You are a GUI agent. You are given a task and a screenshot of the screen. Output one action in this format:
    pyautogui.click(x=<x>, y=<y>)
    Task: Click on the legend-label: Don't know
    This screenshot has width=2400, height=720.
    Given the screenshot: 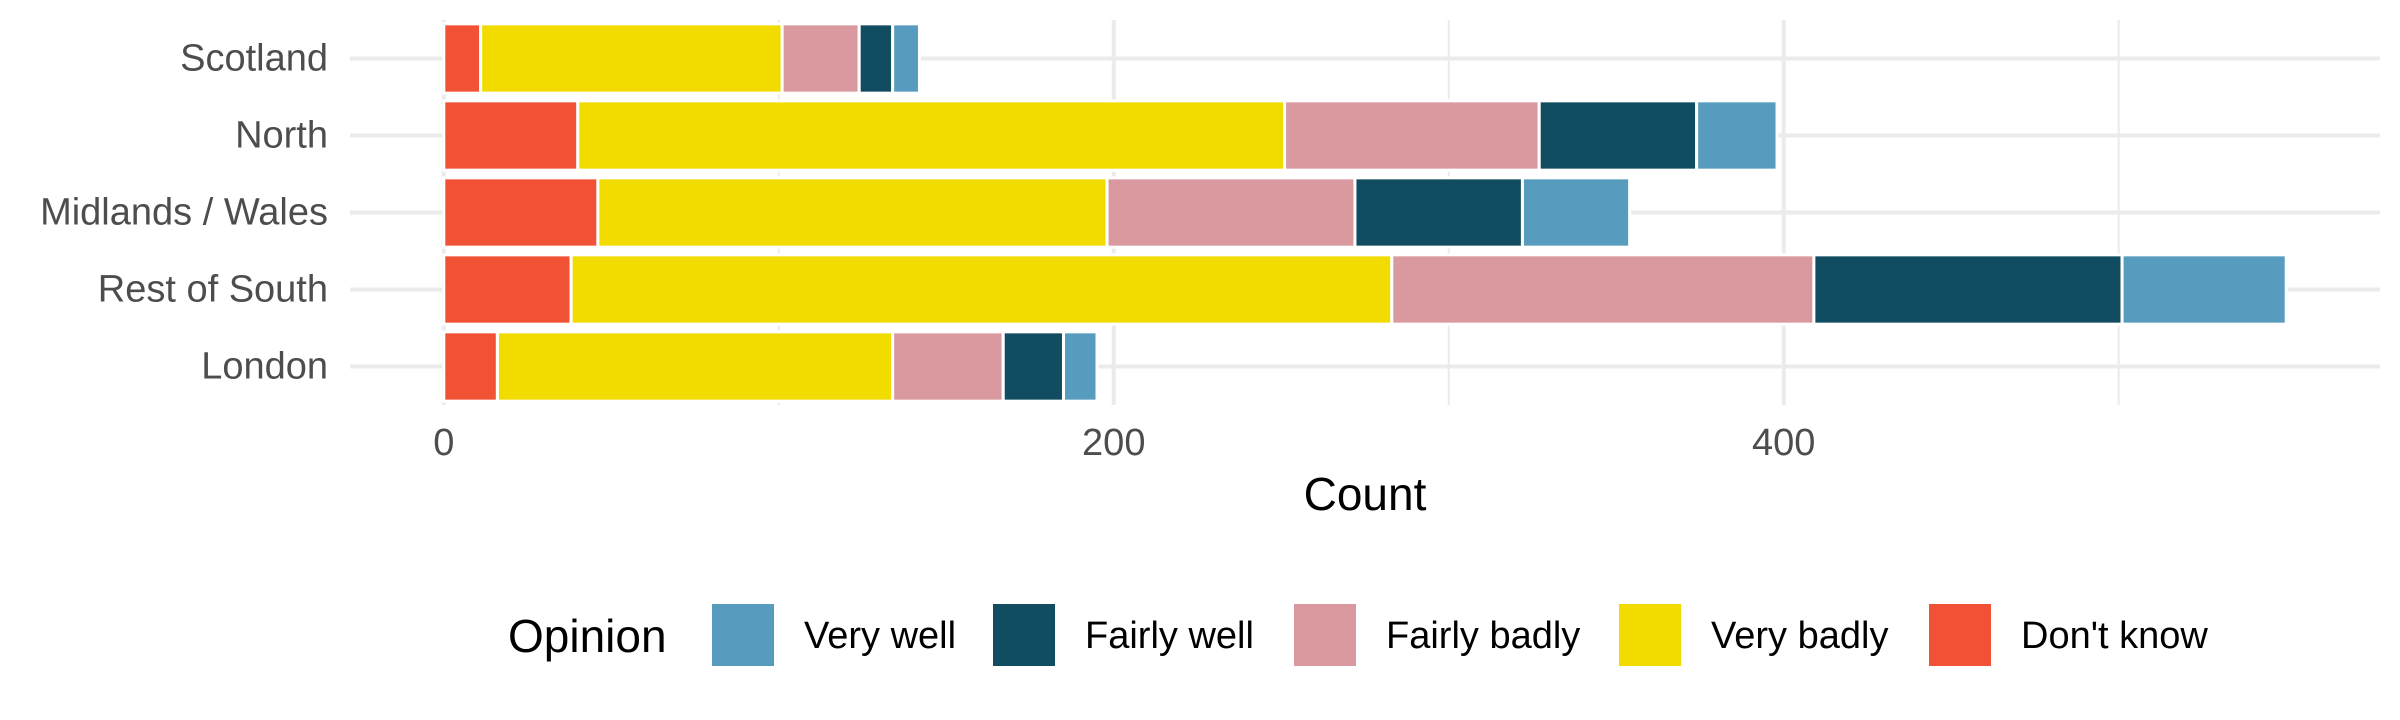 What is the action you would take?
    pyautogui.click(x=2114, y=636)
    